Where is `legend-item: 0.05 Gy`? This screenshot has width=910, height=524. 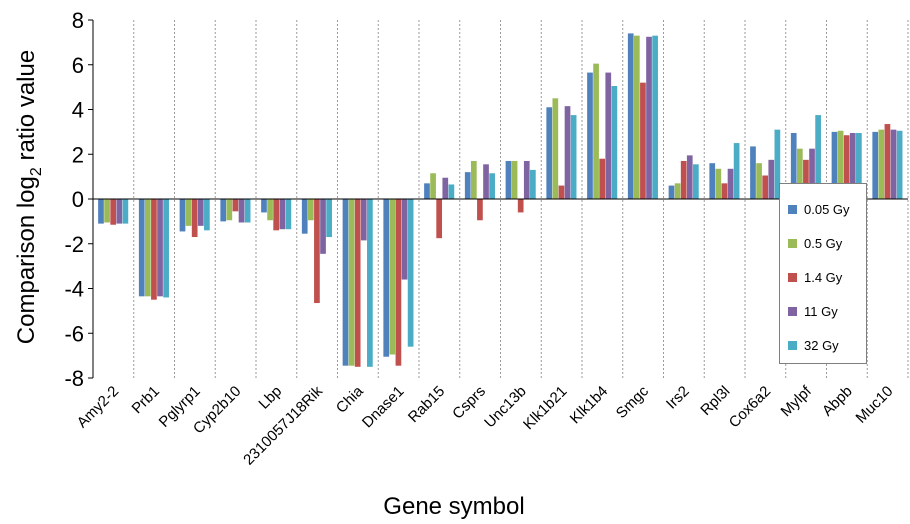
legend-item: 0.05 Gy is located at coordinates (824, 209).